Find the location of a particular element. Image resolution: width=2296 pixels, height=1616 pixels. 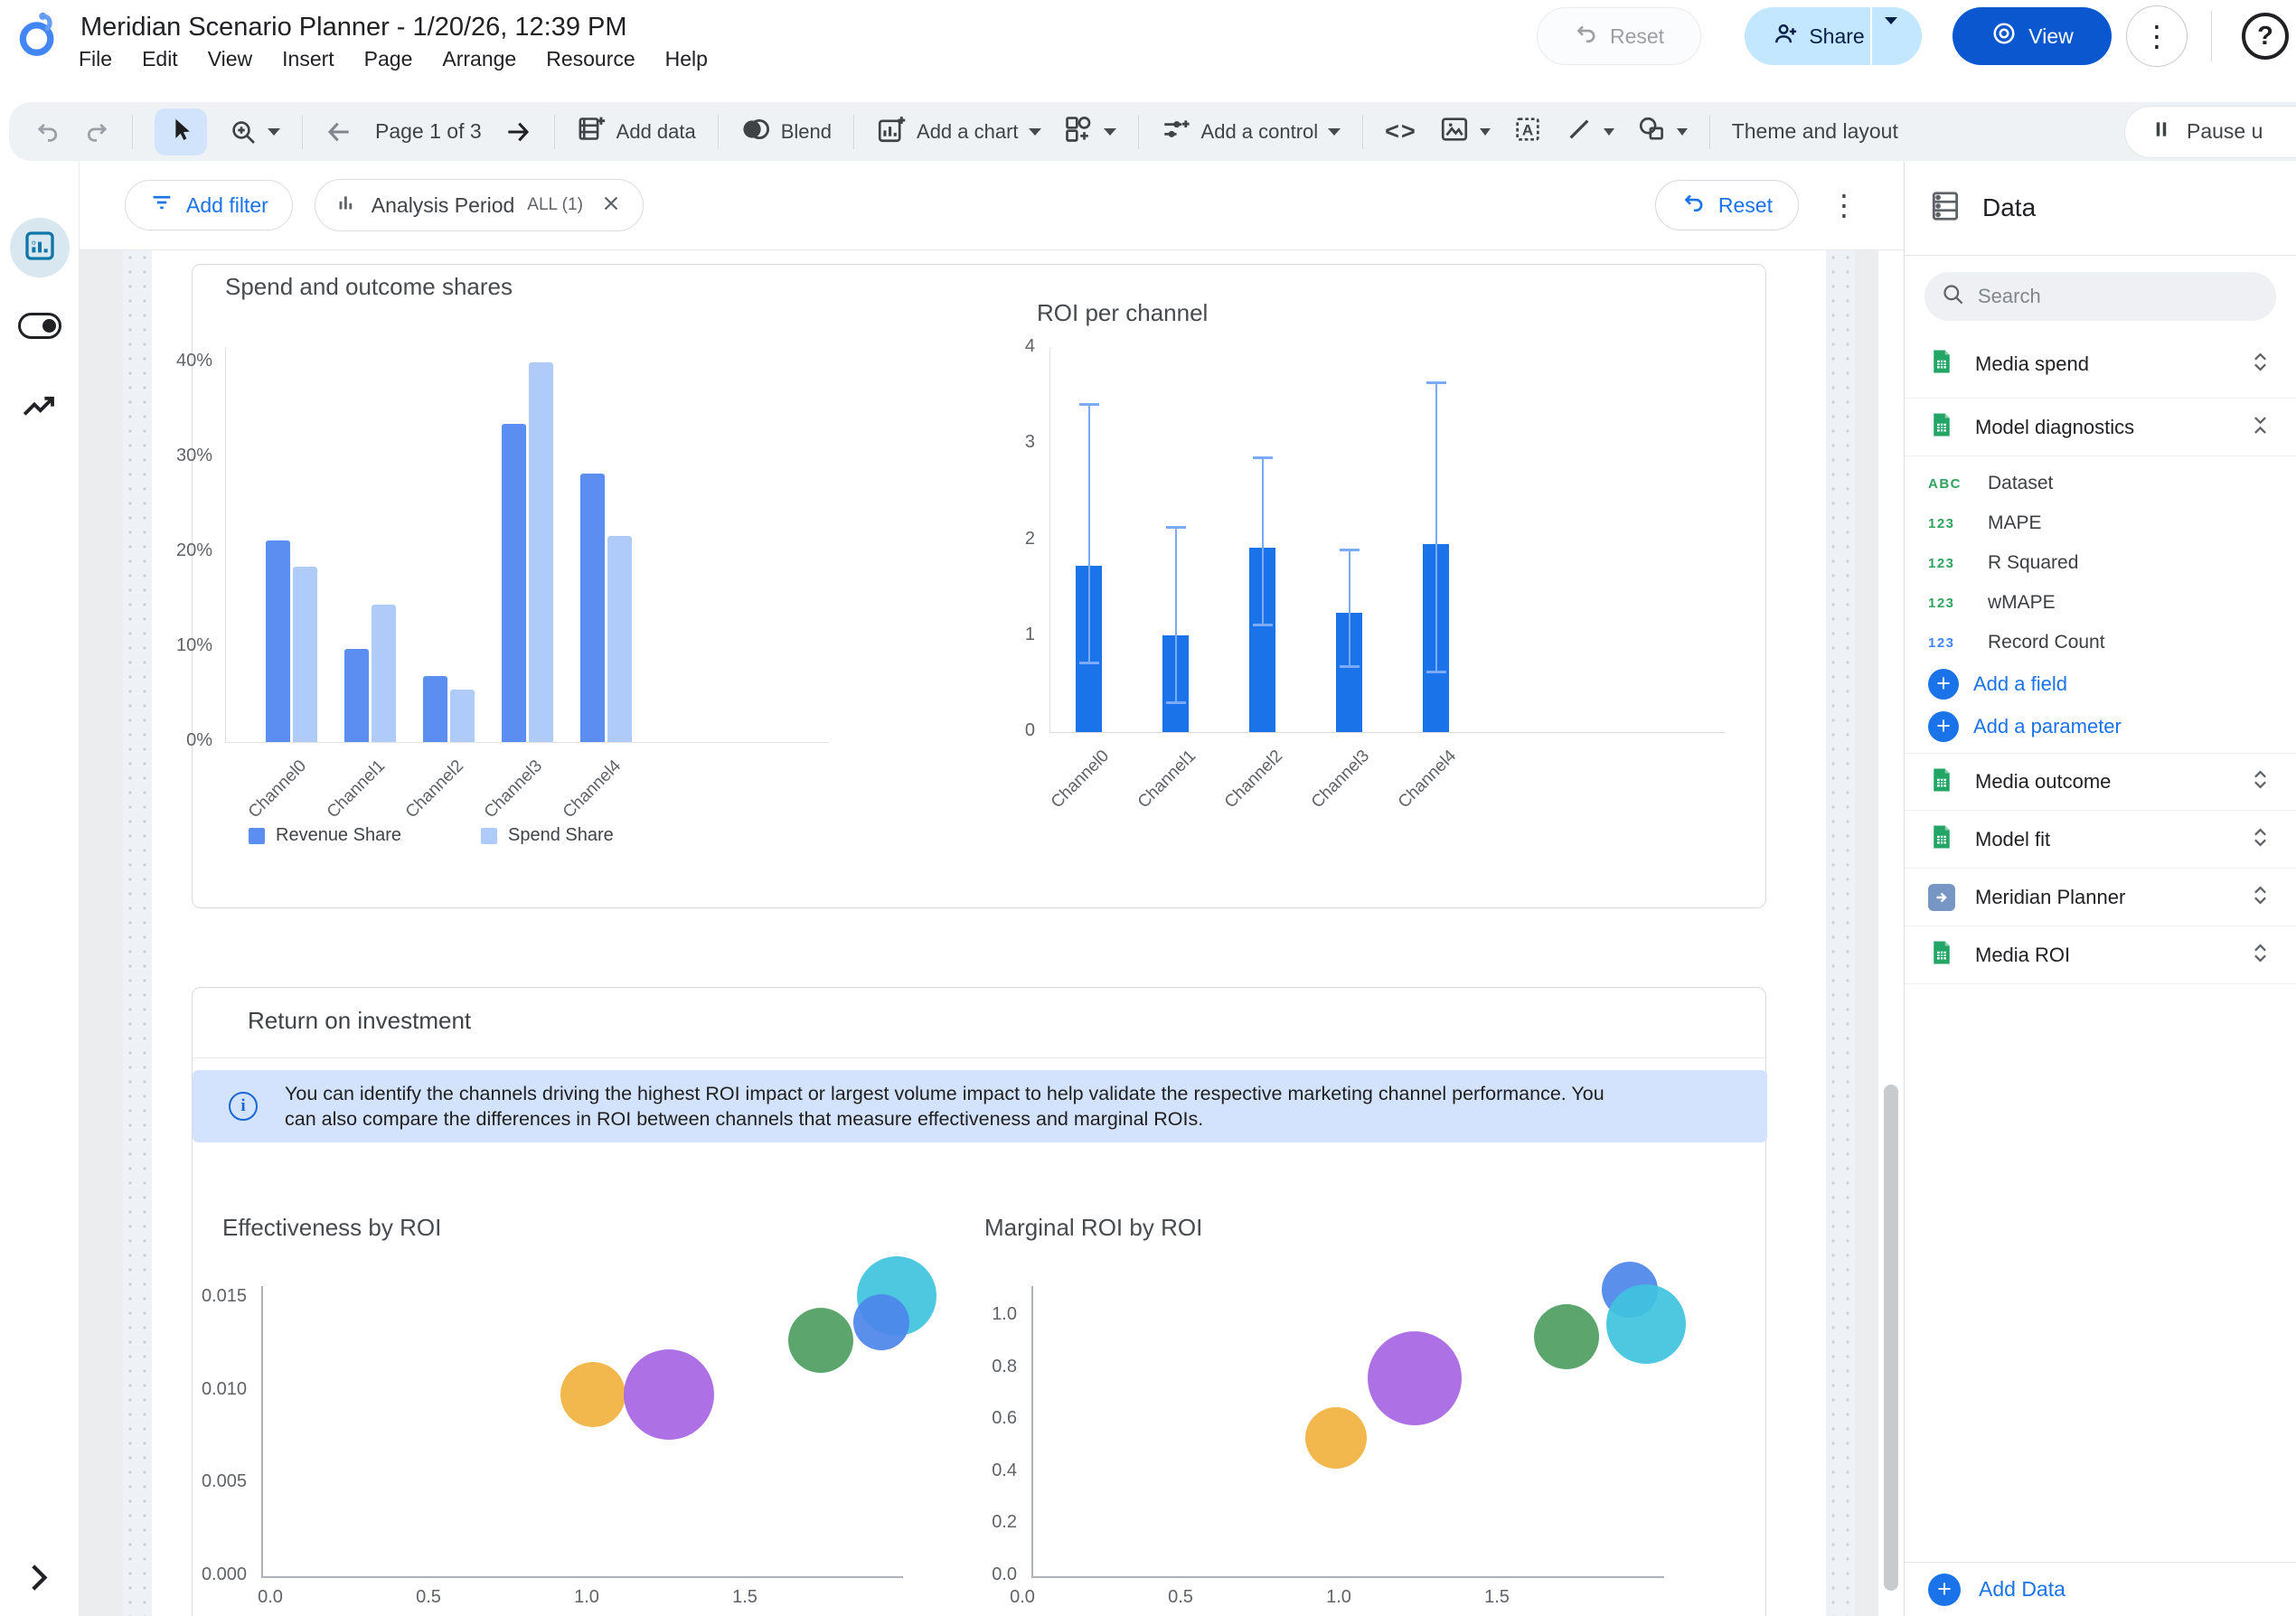

community-viz-icon is located at coordinates (1078, 132).